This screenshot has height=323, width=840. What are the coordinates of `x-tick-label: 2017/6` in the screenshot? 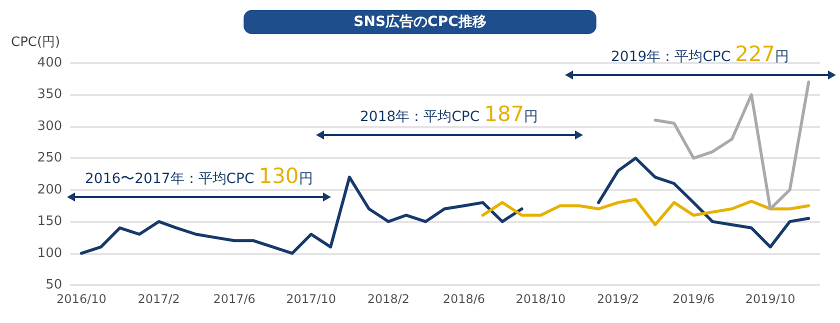 It's located at (234, 299).